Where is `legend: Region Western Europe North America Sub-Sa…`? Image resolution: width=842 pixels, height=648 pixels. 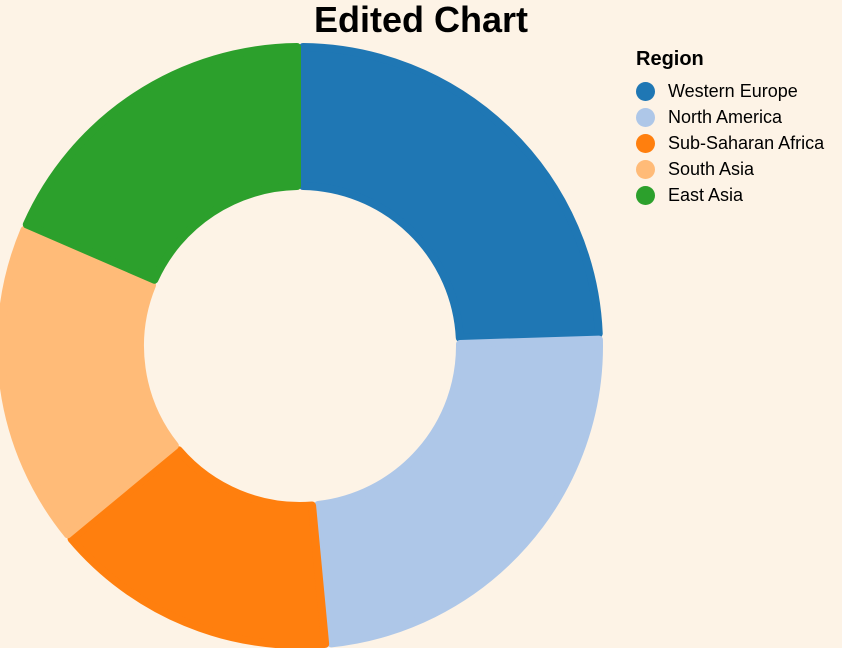 legend: Region Western Europe North America Sub-Sa… is located at coordinates (730, 128).